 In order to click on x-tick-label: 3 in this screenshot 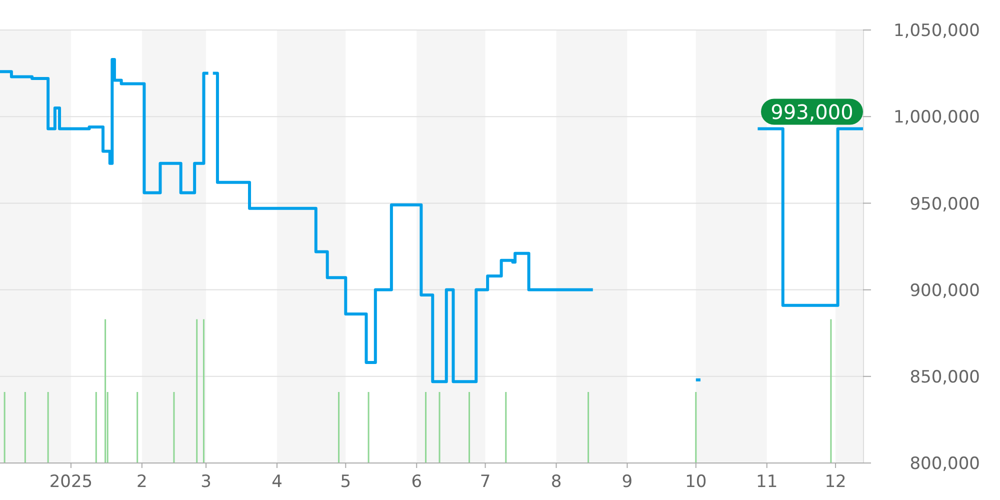, I will do `click(206, 482)`.